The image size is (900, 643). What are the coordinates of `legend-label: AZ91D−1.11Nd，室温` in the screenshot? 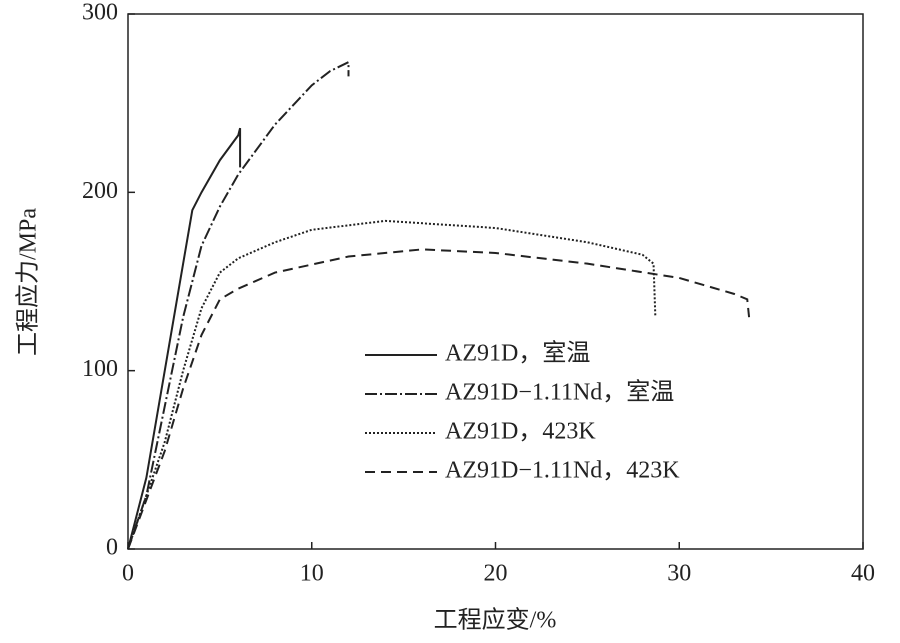 It's located at (559, 392).